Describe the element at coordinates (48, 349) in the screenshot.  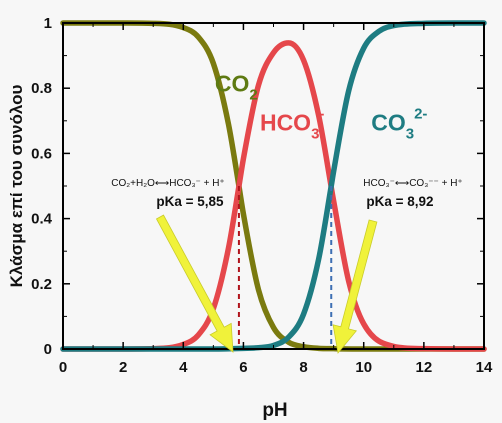
I see `y-tick-label: 0` at that location.